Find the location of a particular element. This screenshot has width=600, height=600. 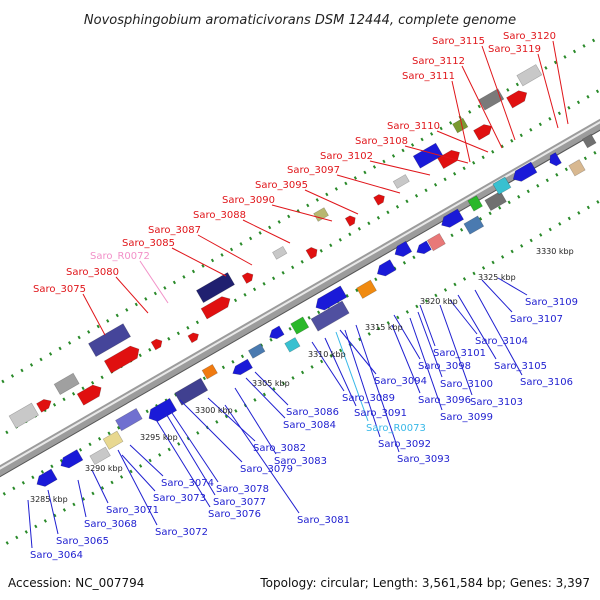

gene-label-saro_3072: Saro_3072 is located at coordinates (181, 532).